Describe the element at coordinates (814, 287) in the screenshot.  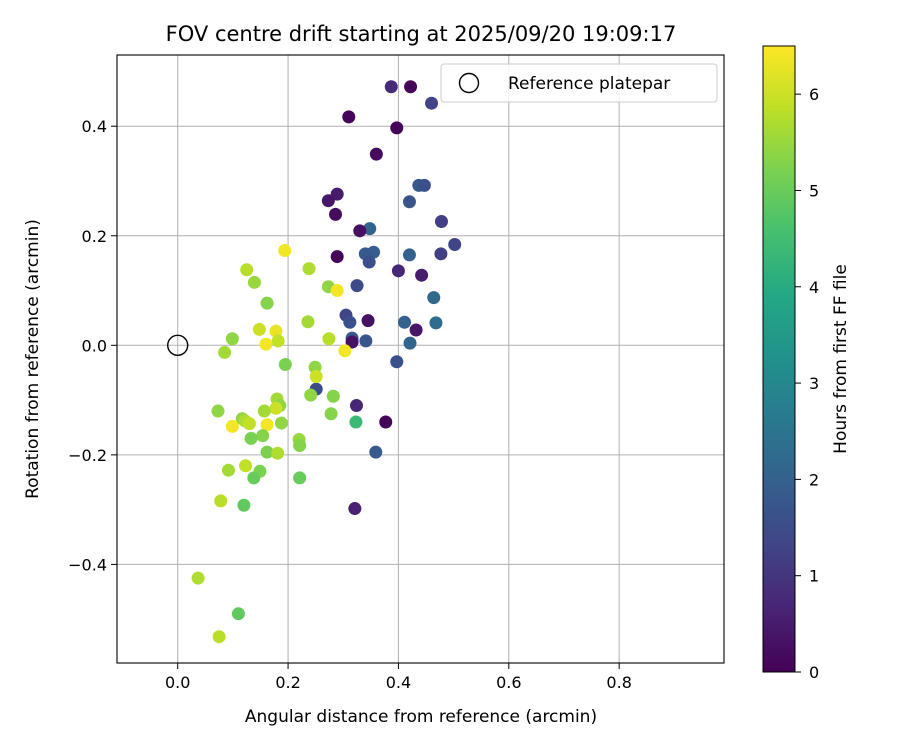
I see `colorbar-tick-label: 4` at that location.